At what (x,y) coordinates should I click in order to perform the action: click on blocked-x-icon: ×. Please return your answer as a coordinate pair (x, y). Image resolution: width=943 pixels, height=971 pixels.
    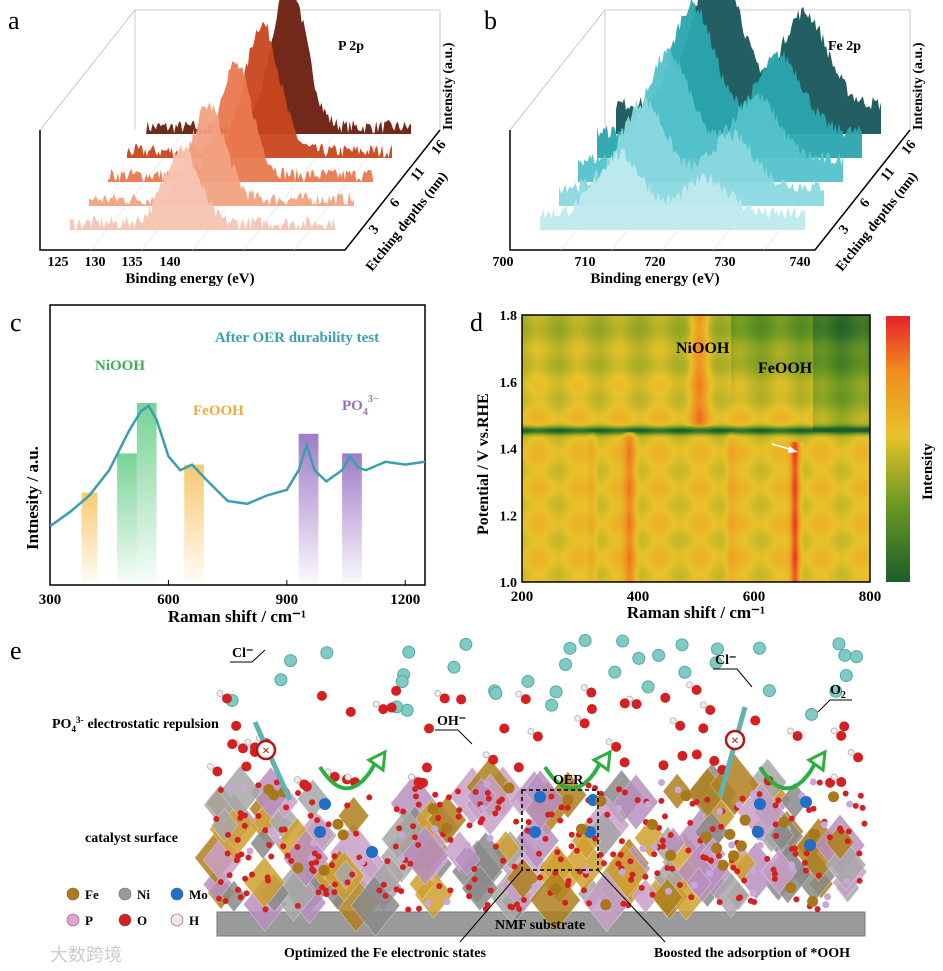
    Looking at the image, I should click on (266, 751).